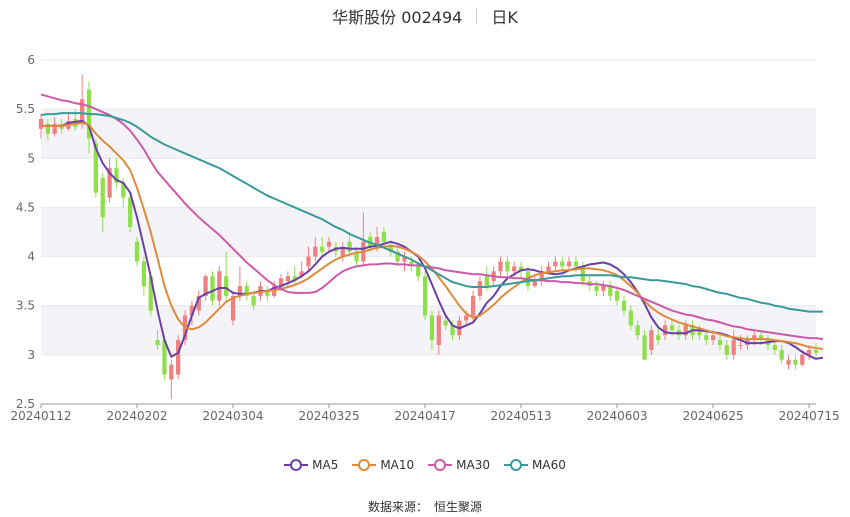 The image size is (850, 517). What do you see at coordinates (425, 416) in the screenshot?
I see `x-tick-label: 20240417` at bounding box center [425, 416].